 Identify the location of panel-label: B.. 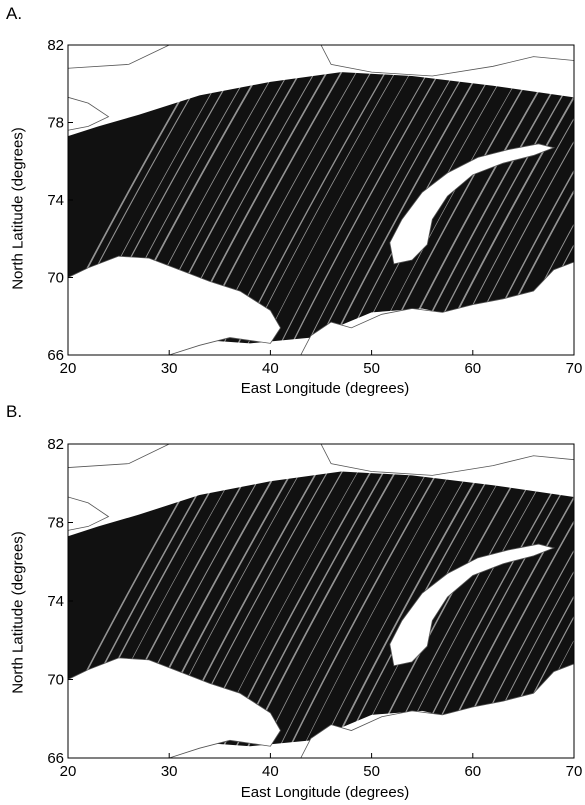
(14, 411).